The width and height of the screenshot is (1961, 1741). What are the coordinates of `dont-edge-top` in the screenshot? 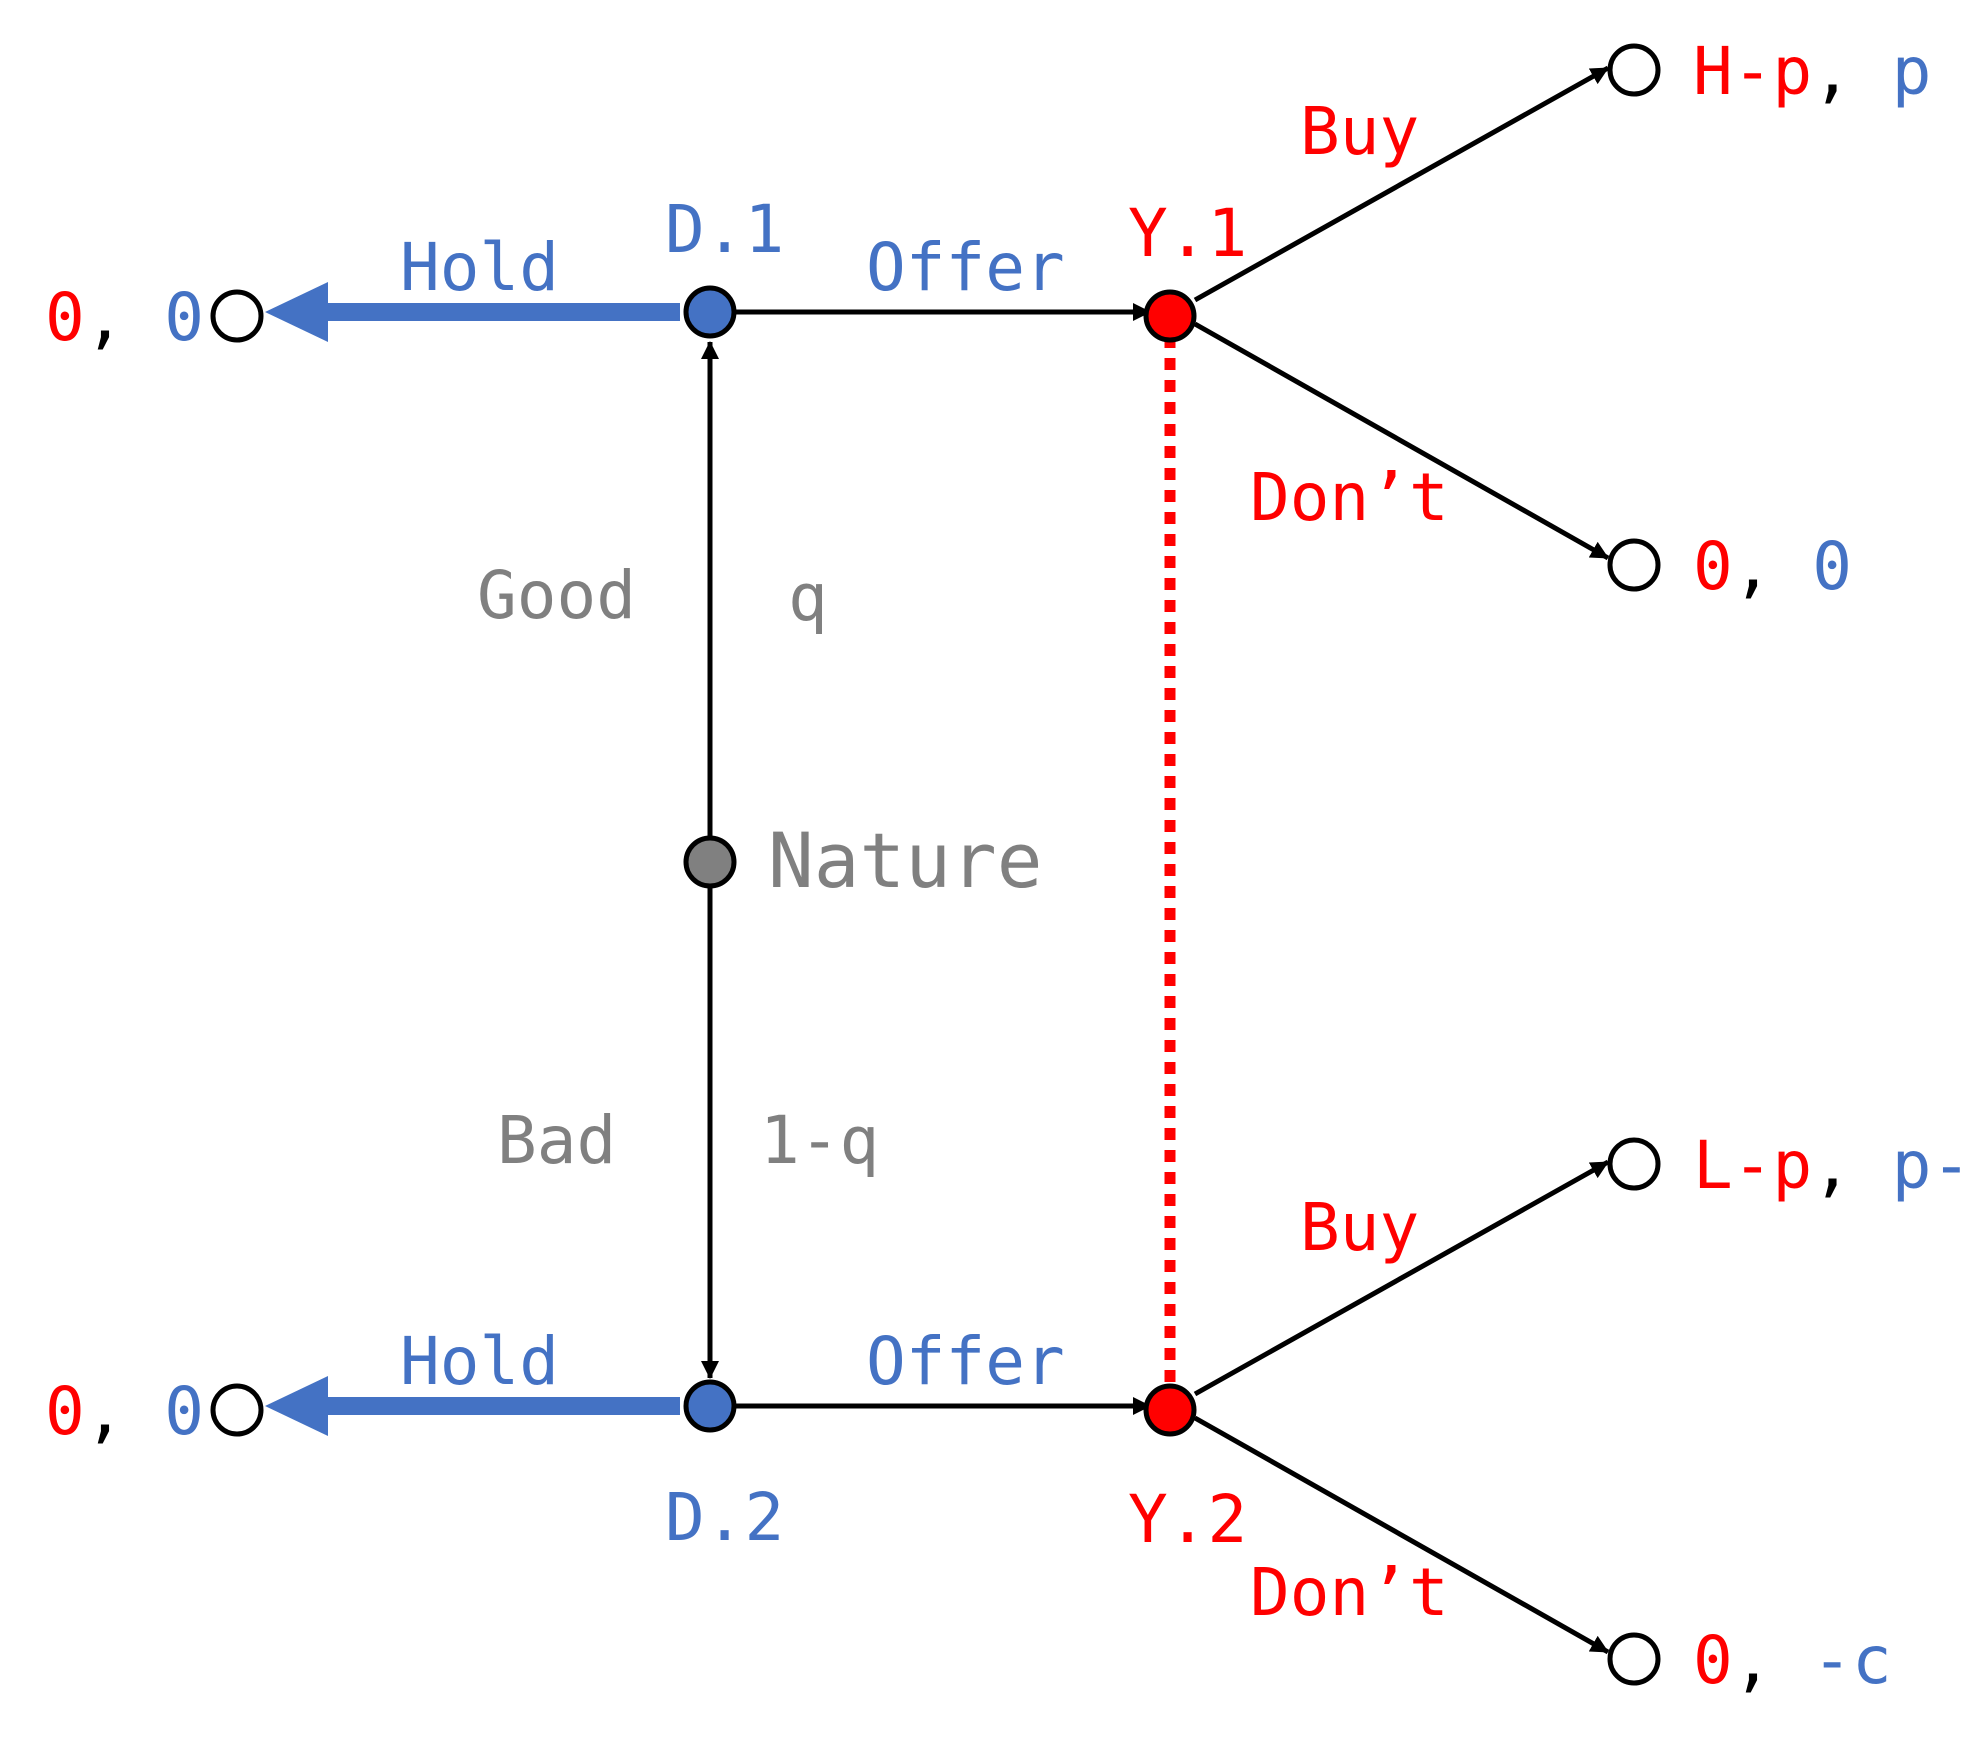 It's located at (1401, 441).